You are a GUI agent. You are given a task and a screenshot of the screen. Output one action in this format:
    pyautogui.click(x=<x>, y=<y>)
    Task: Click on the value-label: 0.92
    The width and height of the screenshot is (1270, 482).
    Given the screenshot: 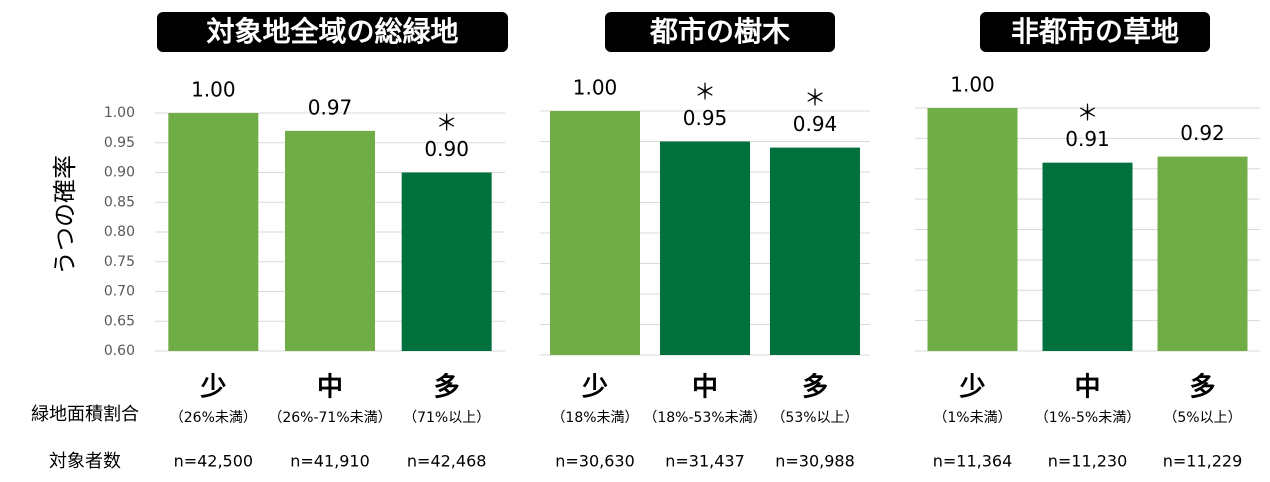 What is the action you would take?
    pyautogui.click(x=1202, y=133)
    